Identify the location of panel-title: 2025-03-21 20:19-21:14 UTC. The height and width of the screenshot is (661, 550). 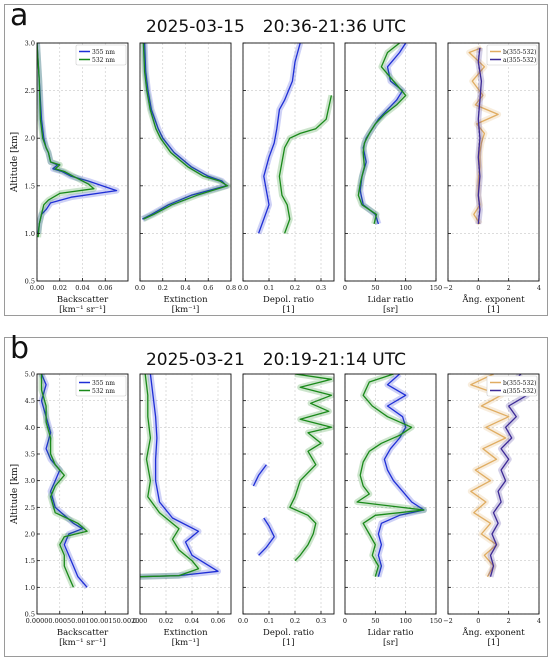
(276, 360).